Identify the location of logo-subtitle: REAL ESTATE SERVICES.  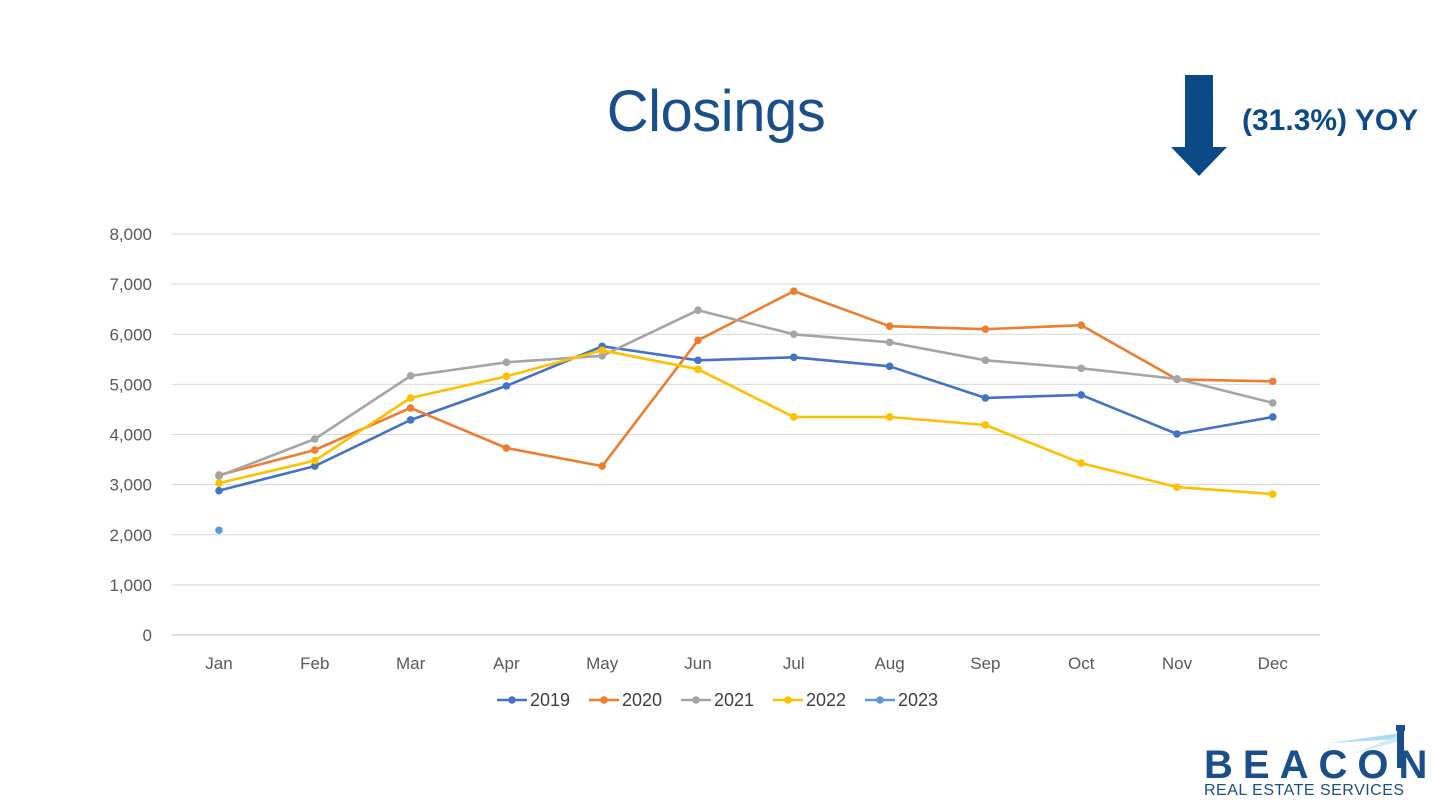
(1304, 790).